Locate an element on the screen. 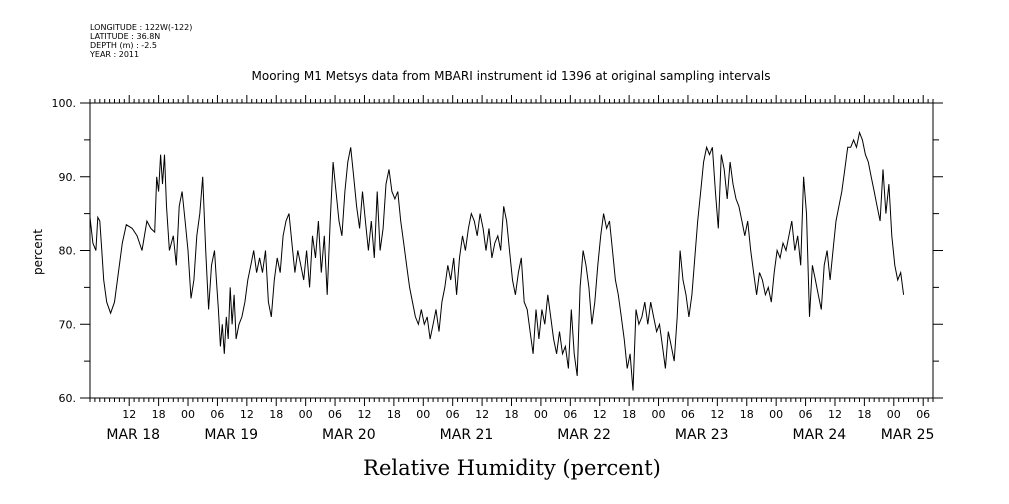 This screenshot has width=1009, height=504. x-day-label: MAR 19 is located at coordinates (231, 435).